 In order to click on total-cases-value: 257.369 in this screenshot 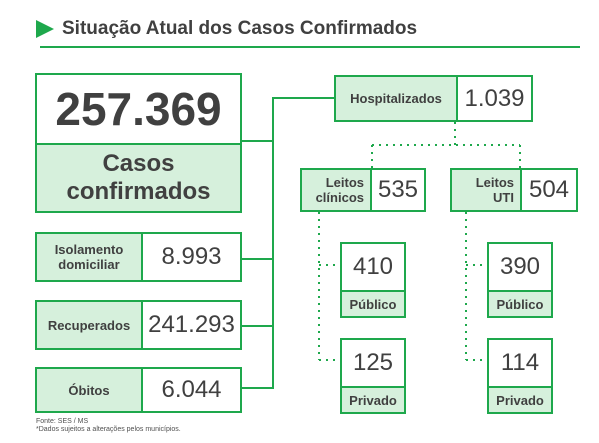, I will do `click(138, 109)`.